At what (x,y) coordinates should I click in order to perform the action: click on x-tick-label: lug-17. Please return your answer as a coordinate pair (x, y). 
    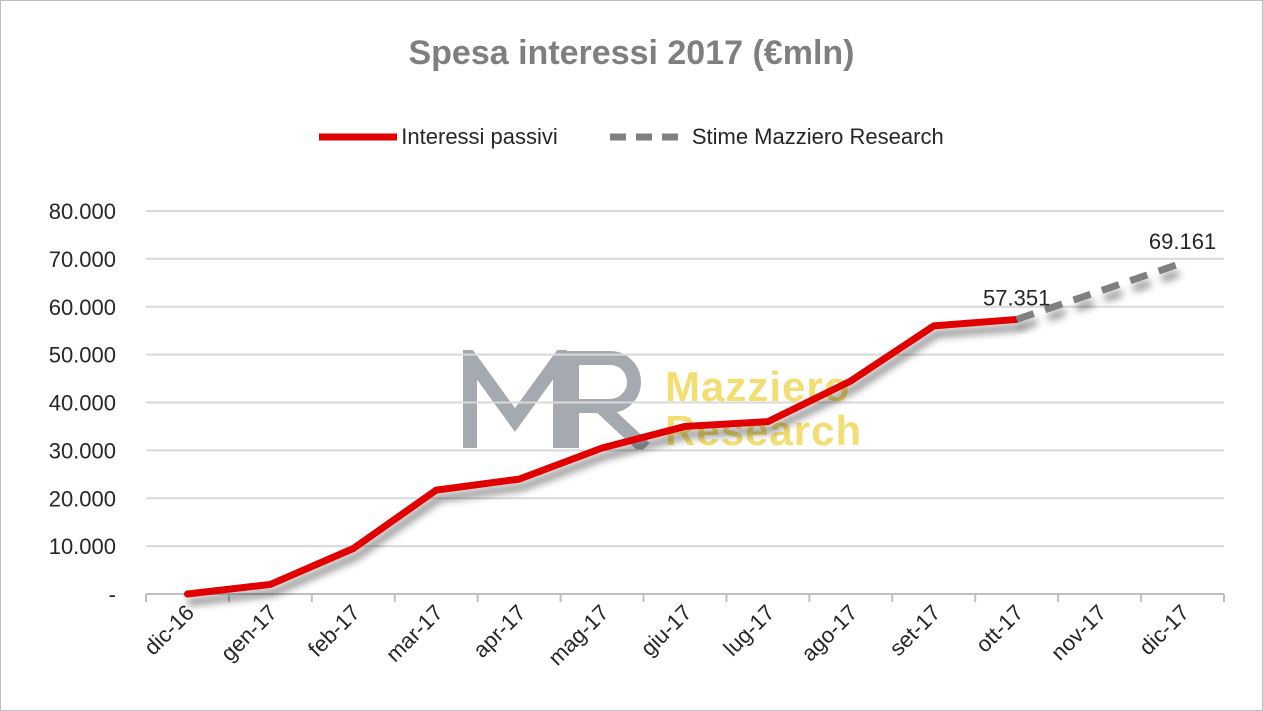
    Looking at the image, I should click on (749, 630).